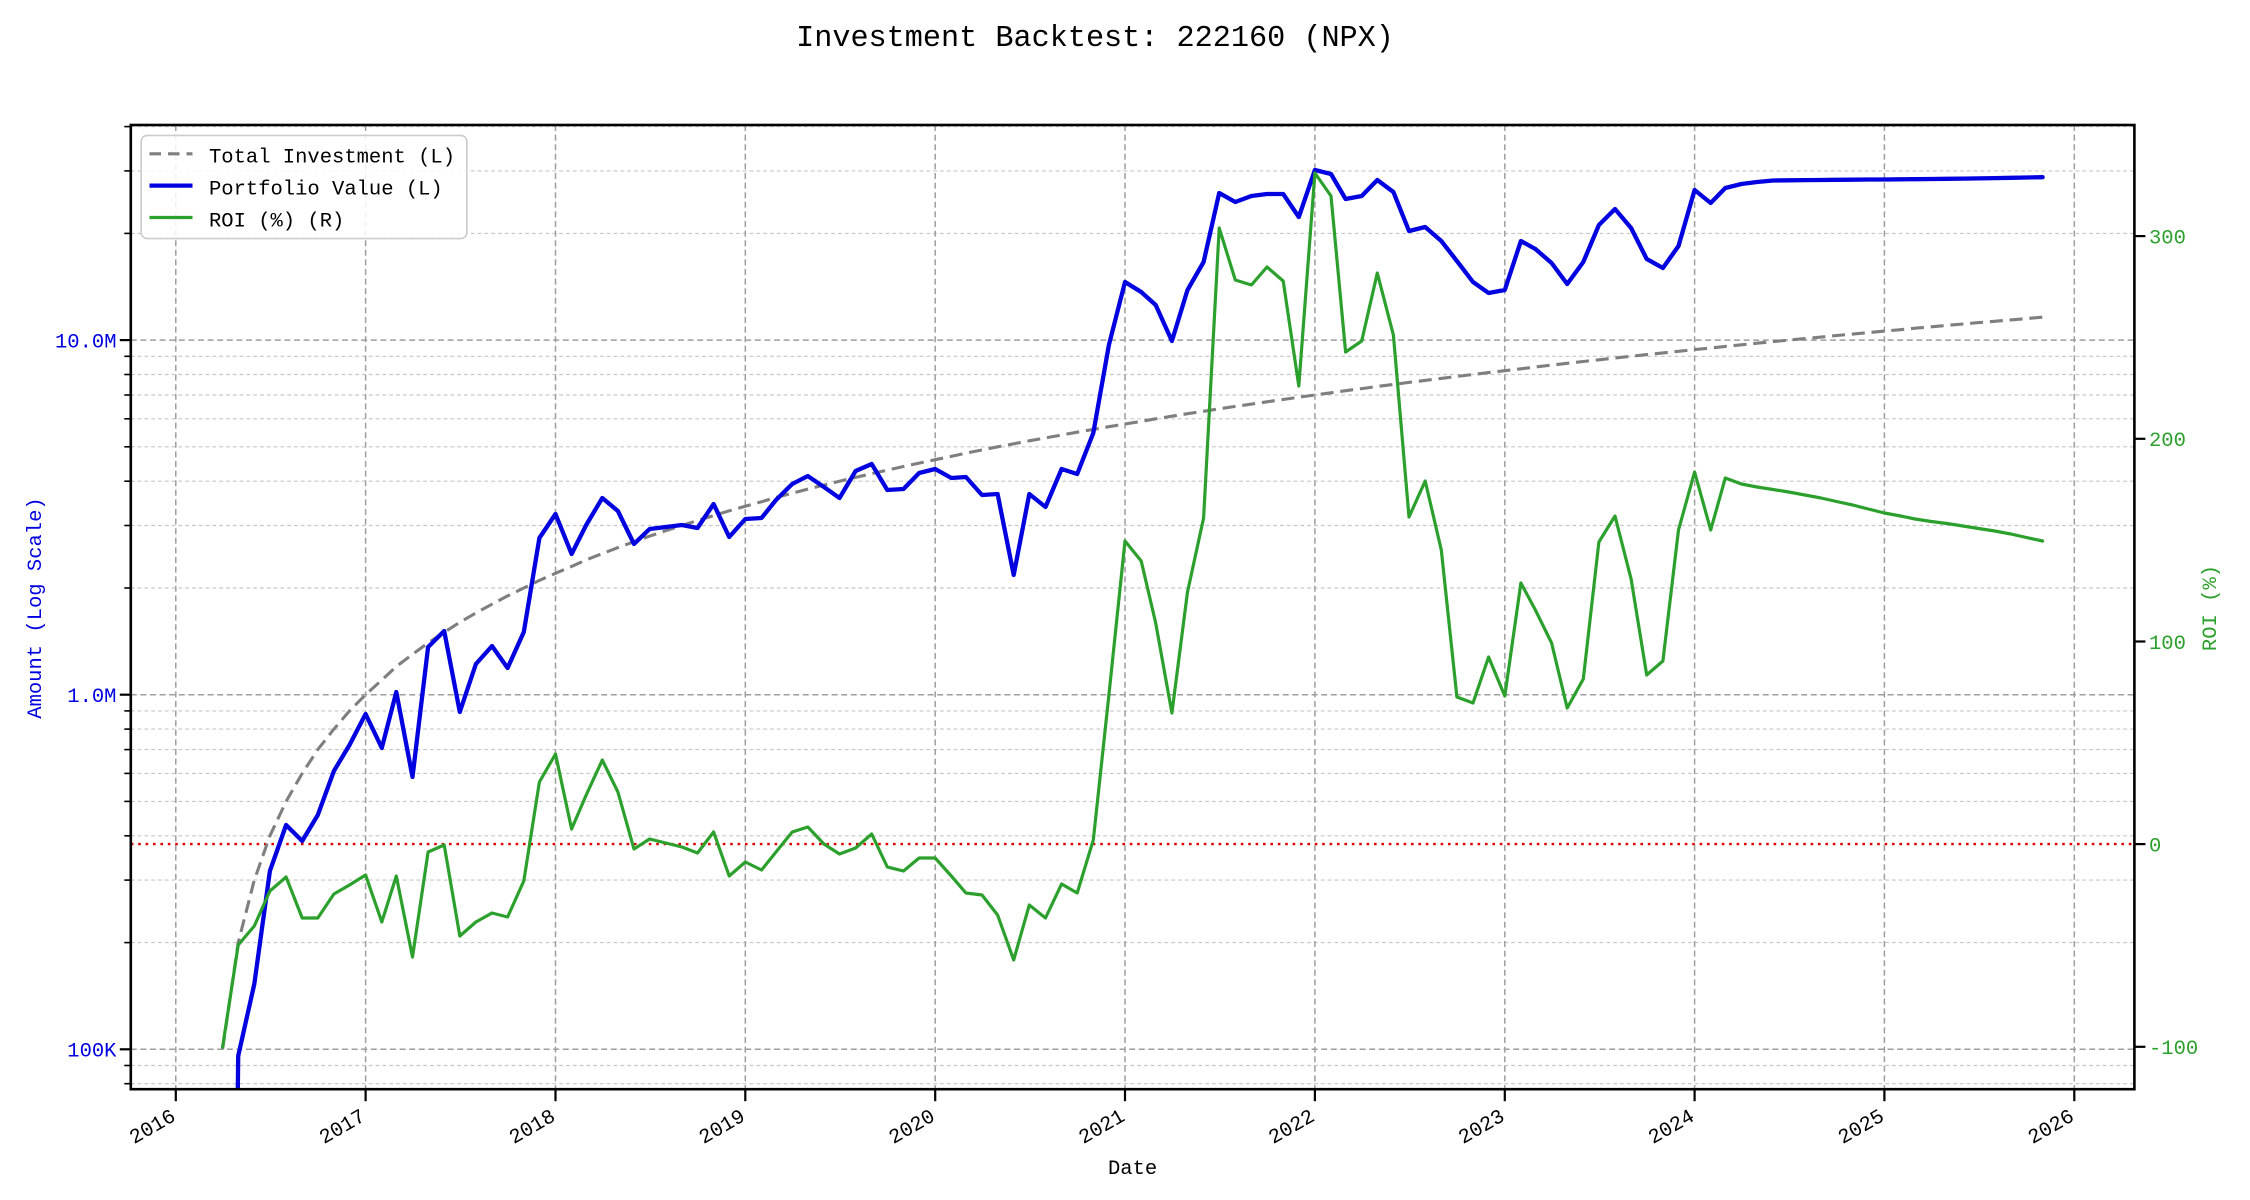  What do you see at coordinates (2167, 238) in the screenshot?
I see `svg-text: 300` at bounding box center [2167, 238].